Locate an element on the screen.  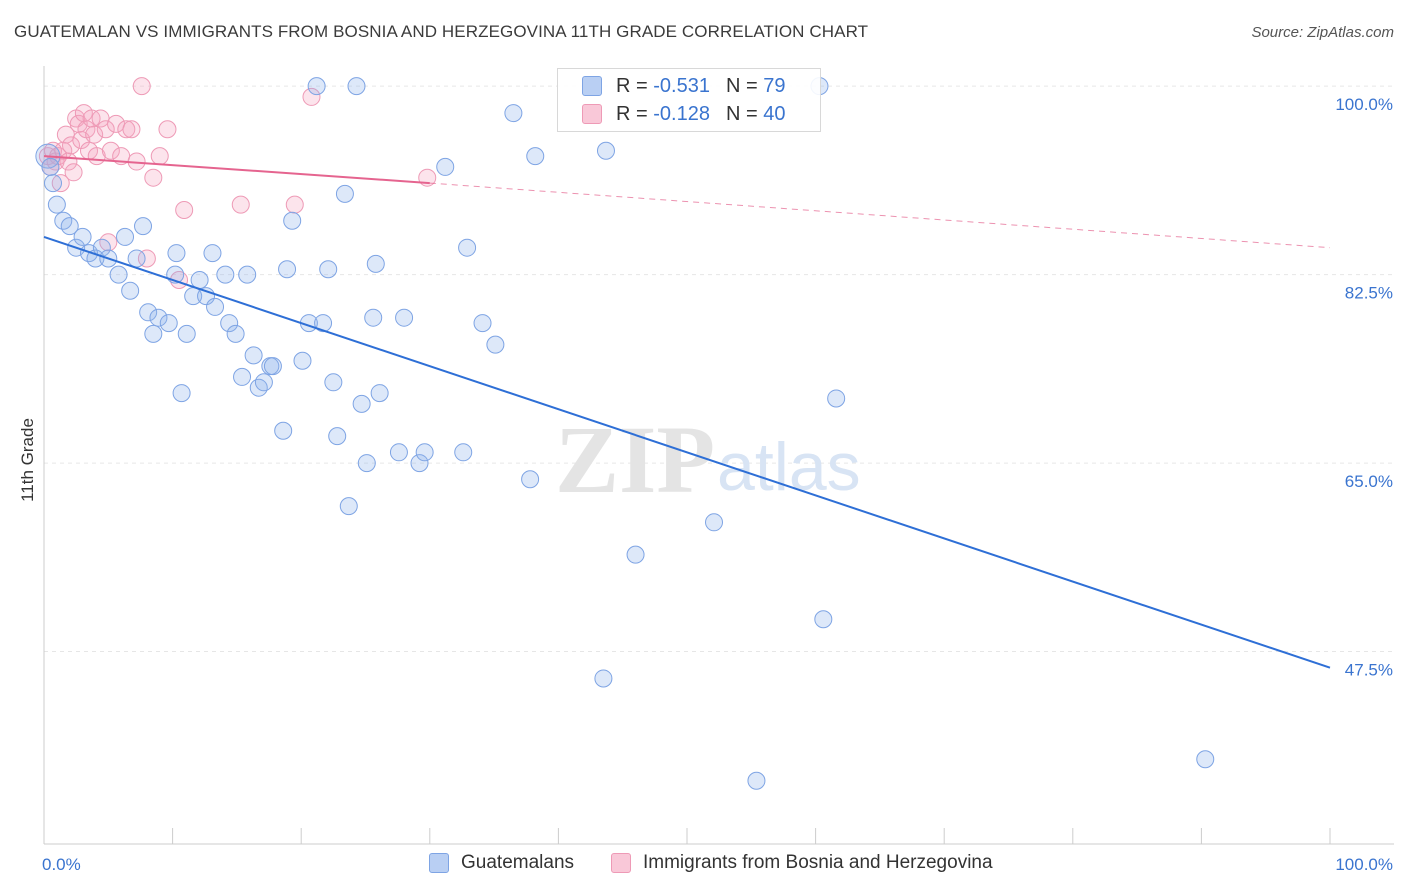
y-axis-label: 11th Grade is located at coordinates (27, 460).